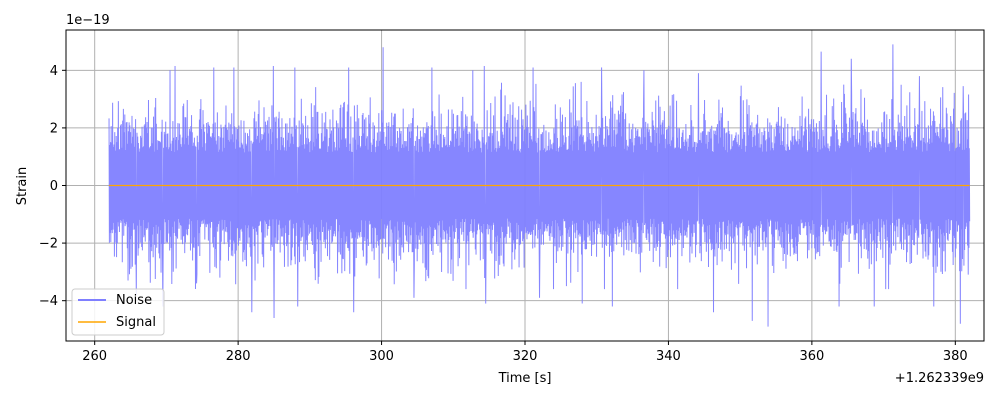 This screenshot has height=400, width=1000. What do you see at coordinates (381, 356) in the screenshot?
I see `x-tick-label: 300` at bounding box center [381, 356].